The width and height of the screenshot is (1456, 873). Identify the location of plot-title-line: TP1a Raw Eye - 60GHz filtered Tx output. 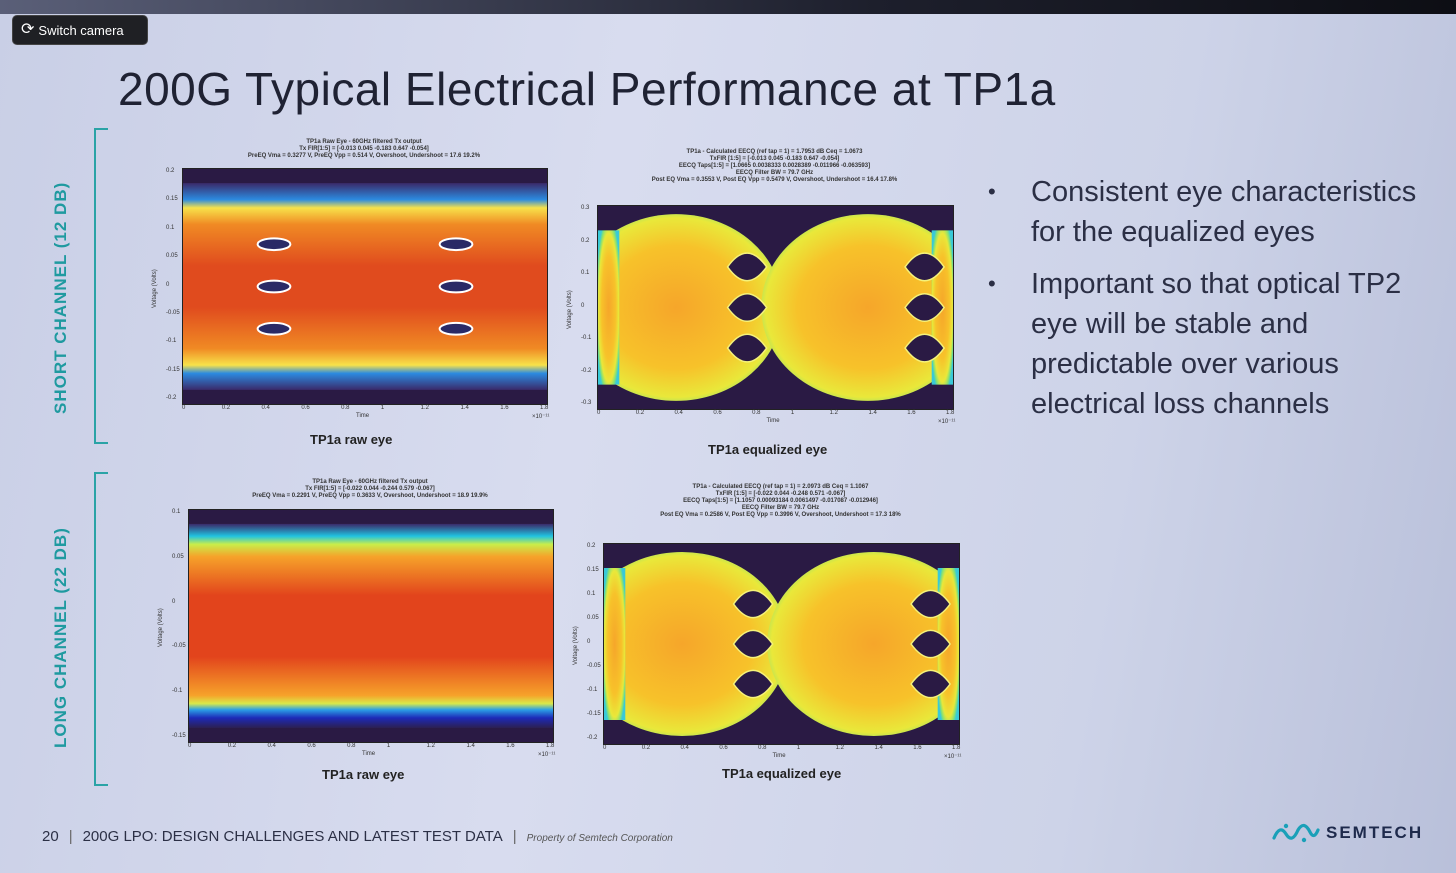
(370, 482).